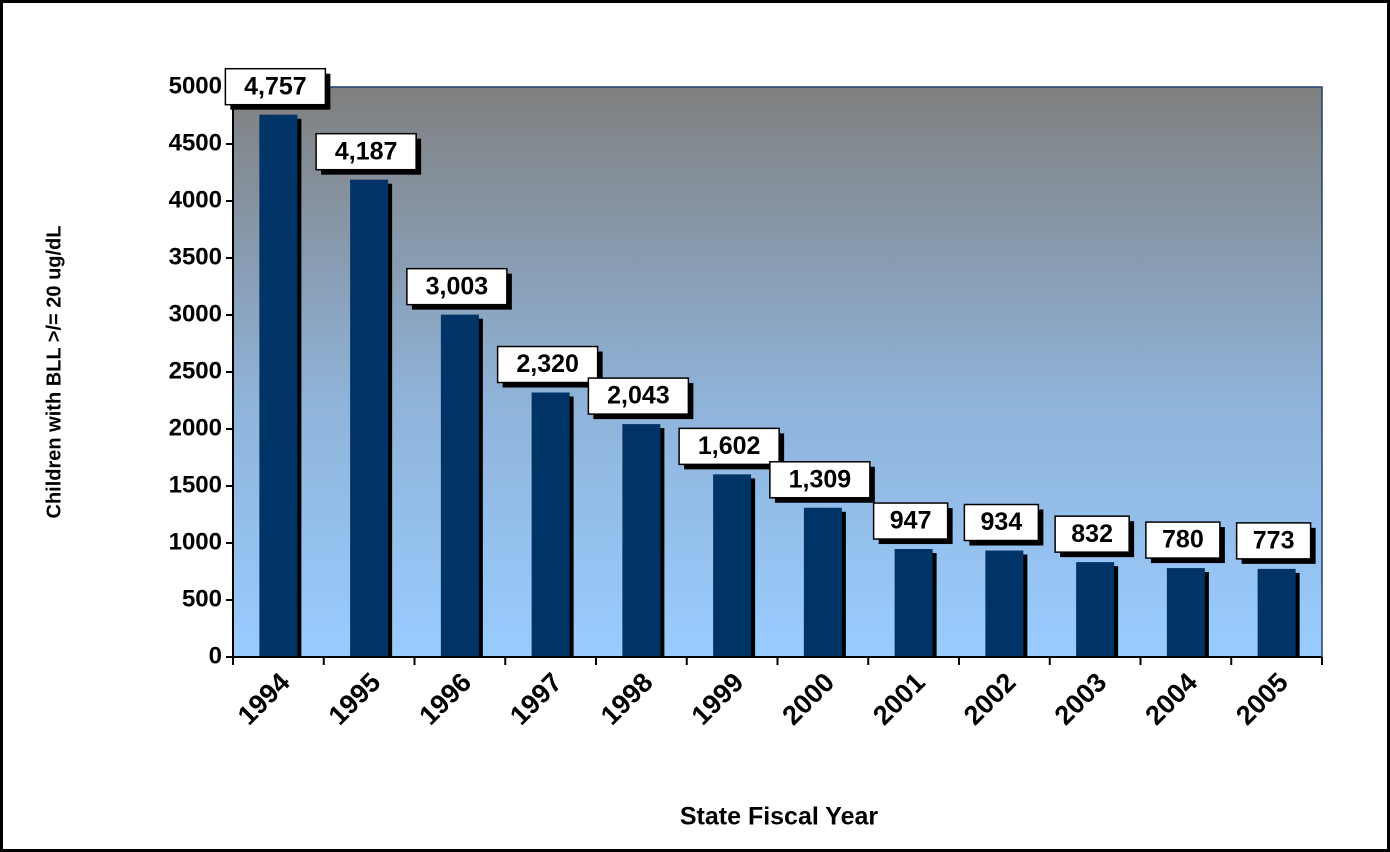  I want to click on value-label: 2,320, so click(547, 364).